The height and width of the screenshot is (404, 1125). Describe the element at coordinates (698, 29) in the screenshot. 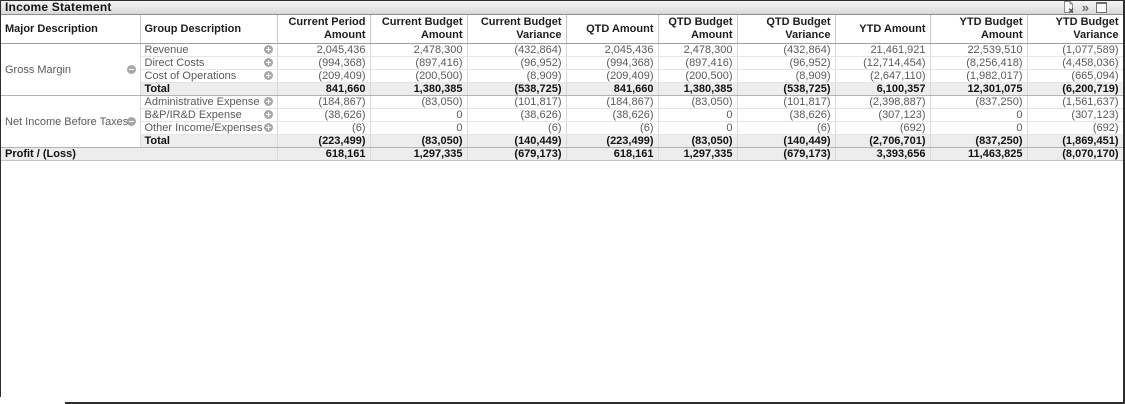

I see `col-header-qtd-budget-amount: QTD Budget Amount` at that location.